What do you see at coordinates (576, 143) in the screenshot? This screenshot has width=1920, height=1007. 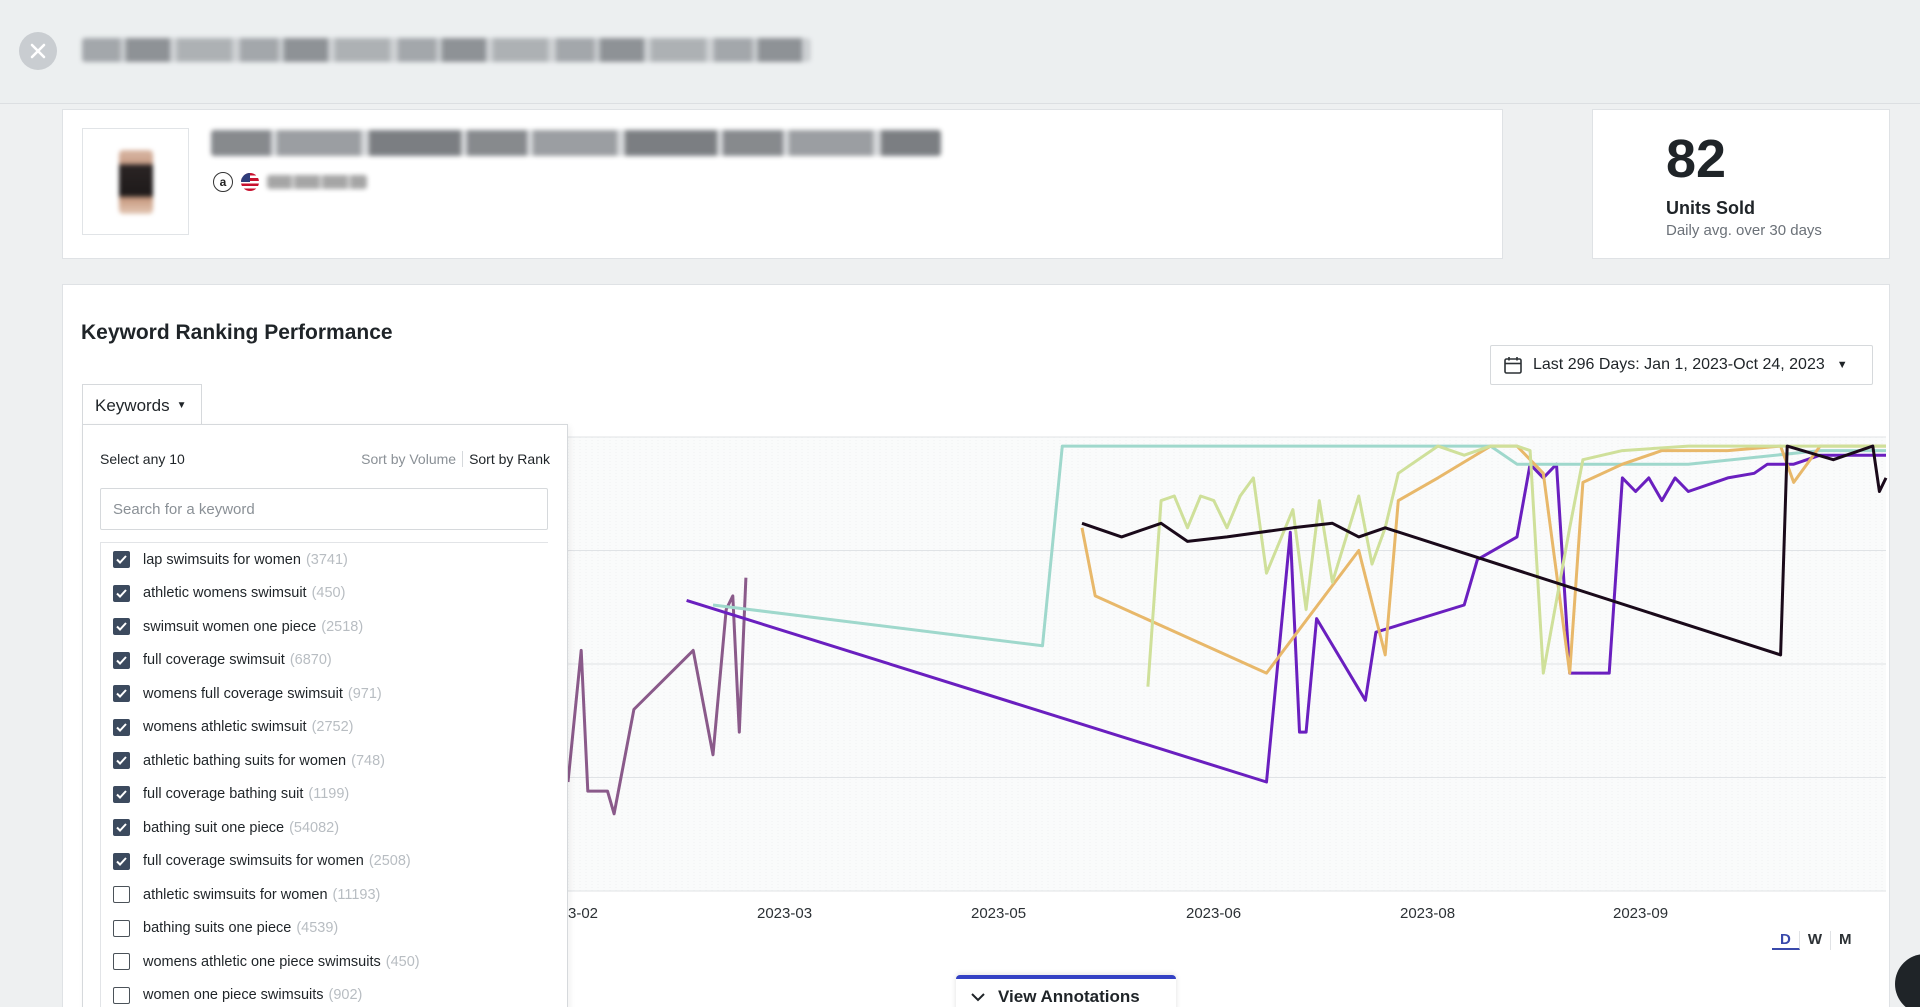 I see `redacted-product-name` at bounding box center [576, 143].